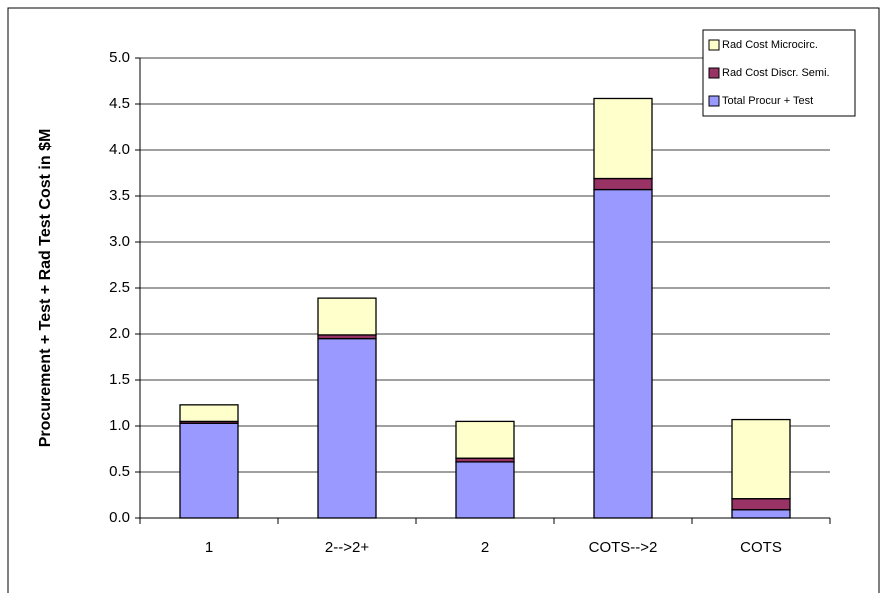 This screenshot has height=593, width=886. I want to click on x-tick-label: COTS, so click(761, 547).